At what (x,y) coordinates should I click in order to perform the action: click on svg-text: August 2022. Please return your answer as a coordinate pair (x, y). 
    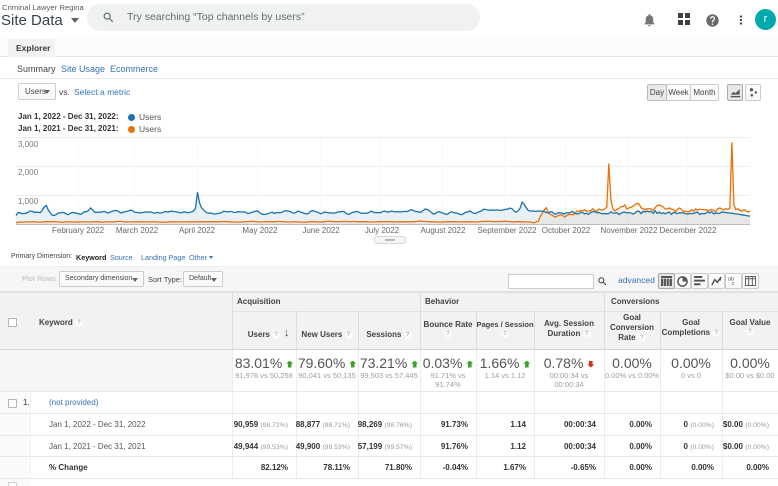
    Looking at the image, I should click on (443, 230).